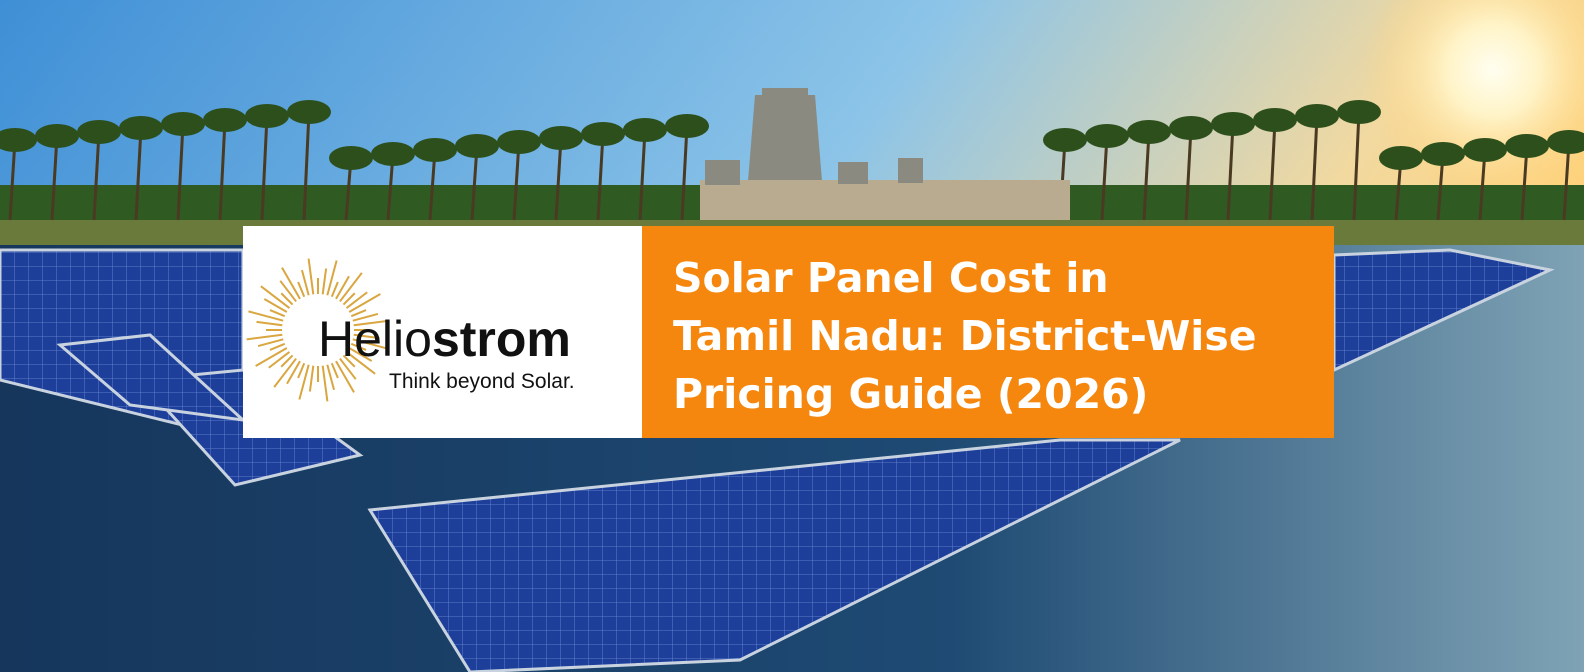 This screenshot has height=672, width=1584. Describe the element at coordinates (910, 394) in the screenshot. I see `headline-line: Pricing Guide (2026)` at that location.